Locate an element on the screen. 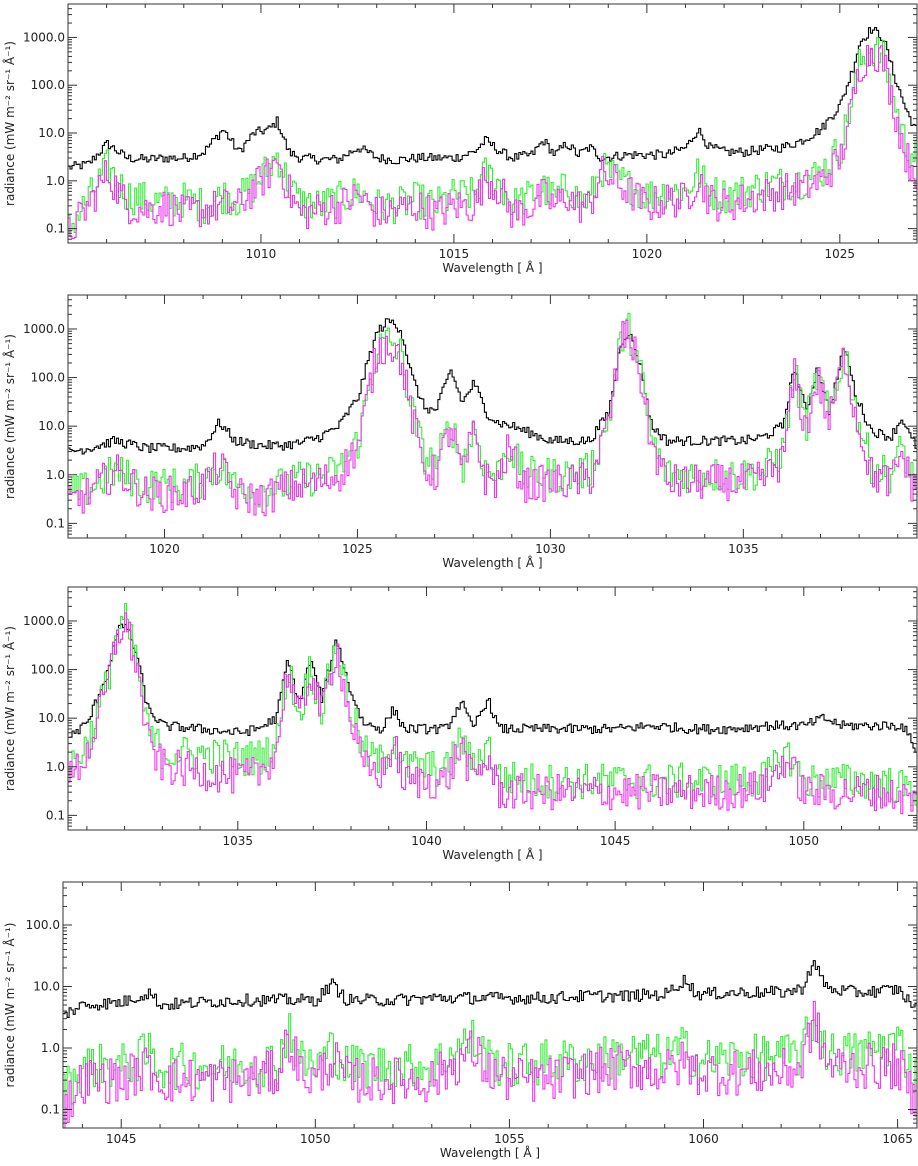 The width and height of the screenshot is (918, 1166). x-tick-label: 1065 is located at coordinates (897, 1139).